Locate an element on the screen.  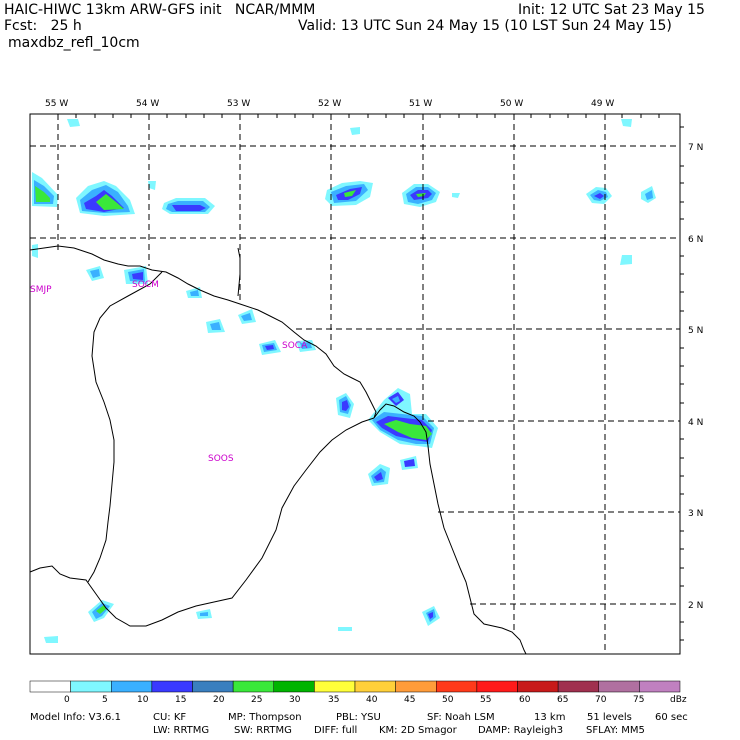
colorbar-tick: 45 is located at coordinates (410, 700).